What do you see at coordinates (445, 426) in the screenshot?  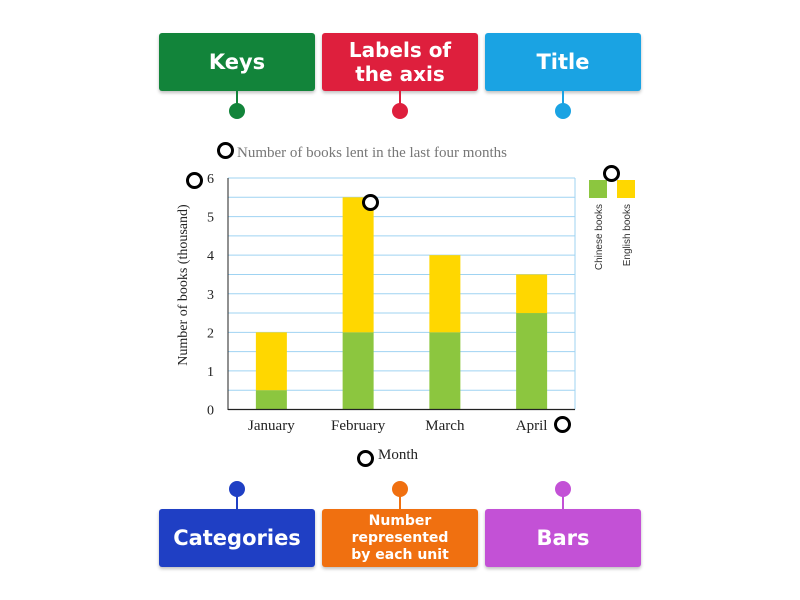 I see `x-tick-label: March` at bounding box center [445, 426].